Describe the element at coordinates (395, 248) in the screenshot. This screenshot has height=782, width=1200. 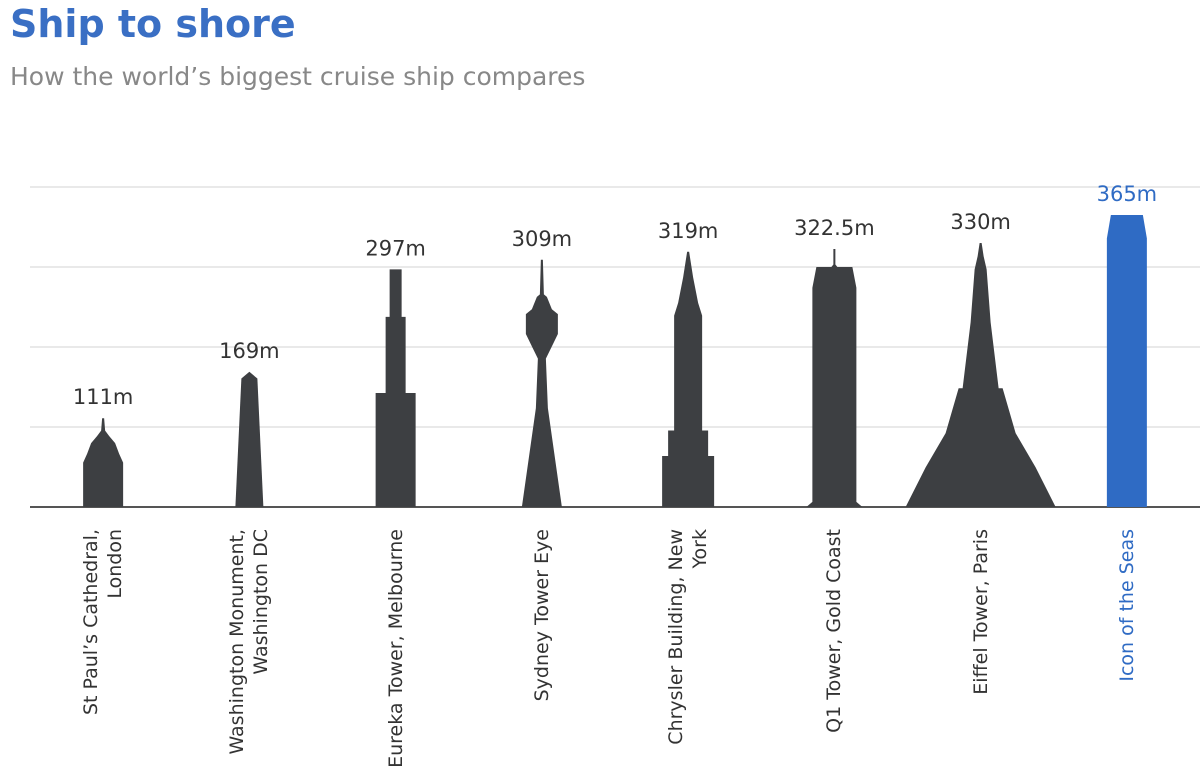
I see `value-label: 297m` at that location.